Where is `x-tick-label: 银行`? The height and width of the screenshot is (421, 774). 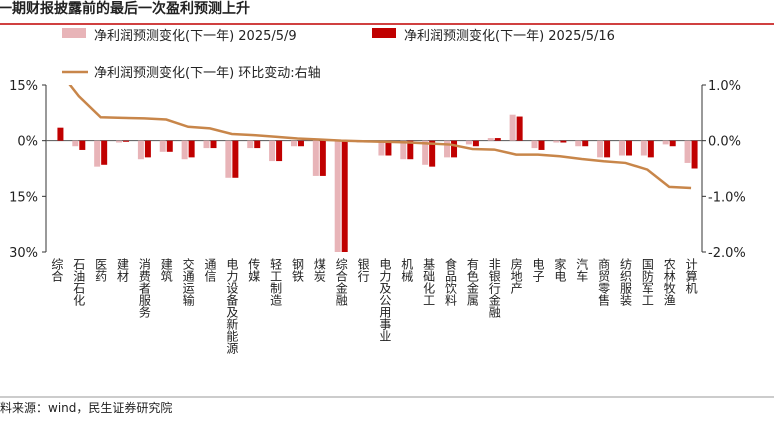
x-tick-label: 银行 is located at coordinates (363, 270).